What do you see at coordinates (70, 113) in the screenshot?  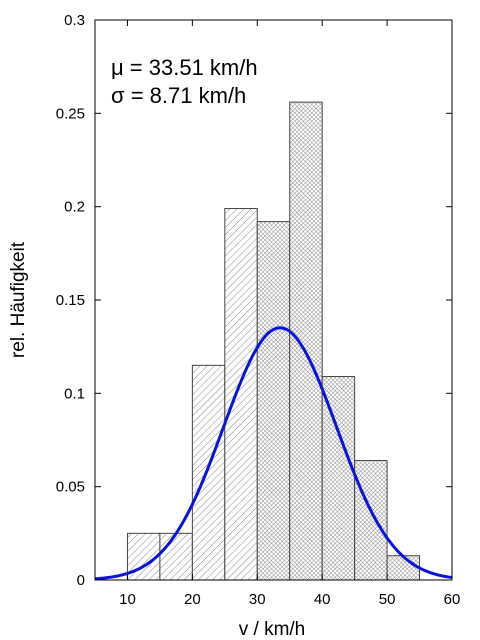 I see `y-tick-label: 0.25` at bounding box center [70, 113].